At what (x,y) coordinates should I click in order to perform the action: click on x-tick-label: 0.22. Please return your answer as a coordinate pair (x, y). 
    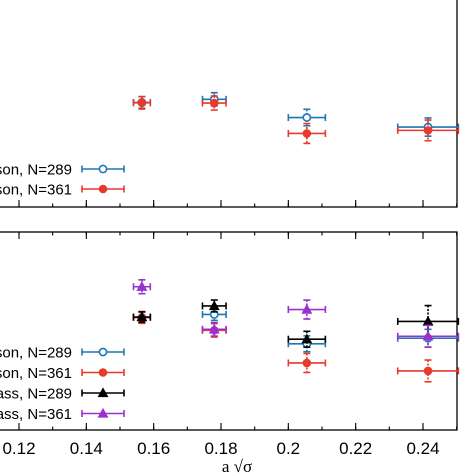
    Looking at the image, I should click on (355, 448).